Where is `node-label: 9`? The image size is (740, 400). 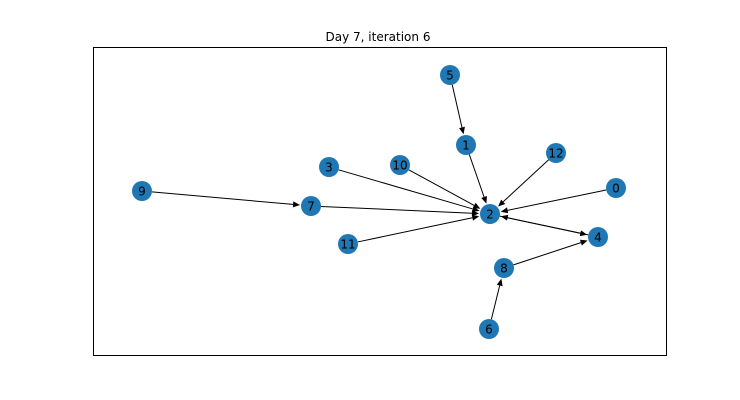
node-label: 9 is located at coordinates (142, 192).